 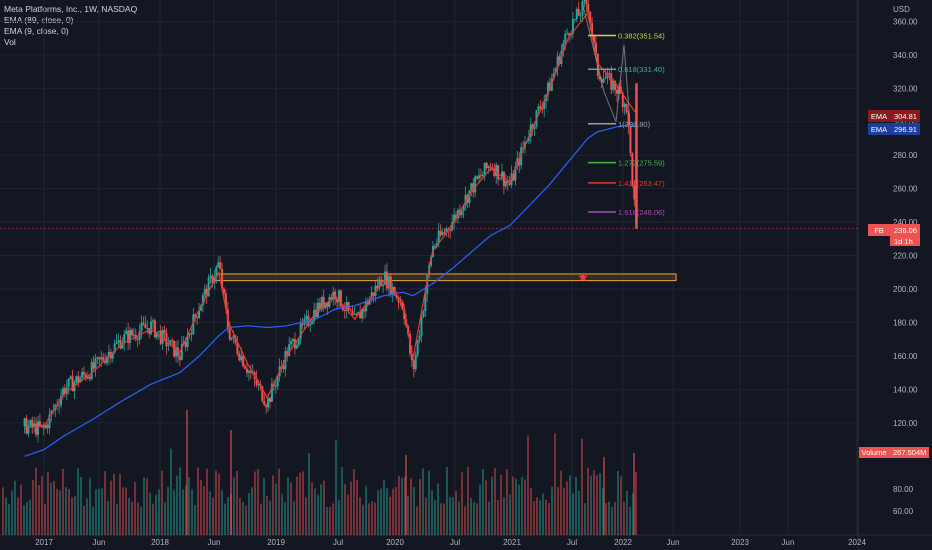 What do you see at coordinates (905, 21) in the screenshot?
I see `y-tick-label: 360.00` at bounding box center [905, 21].